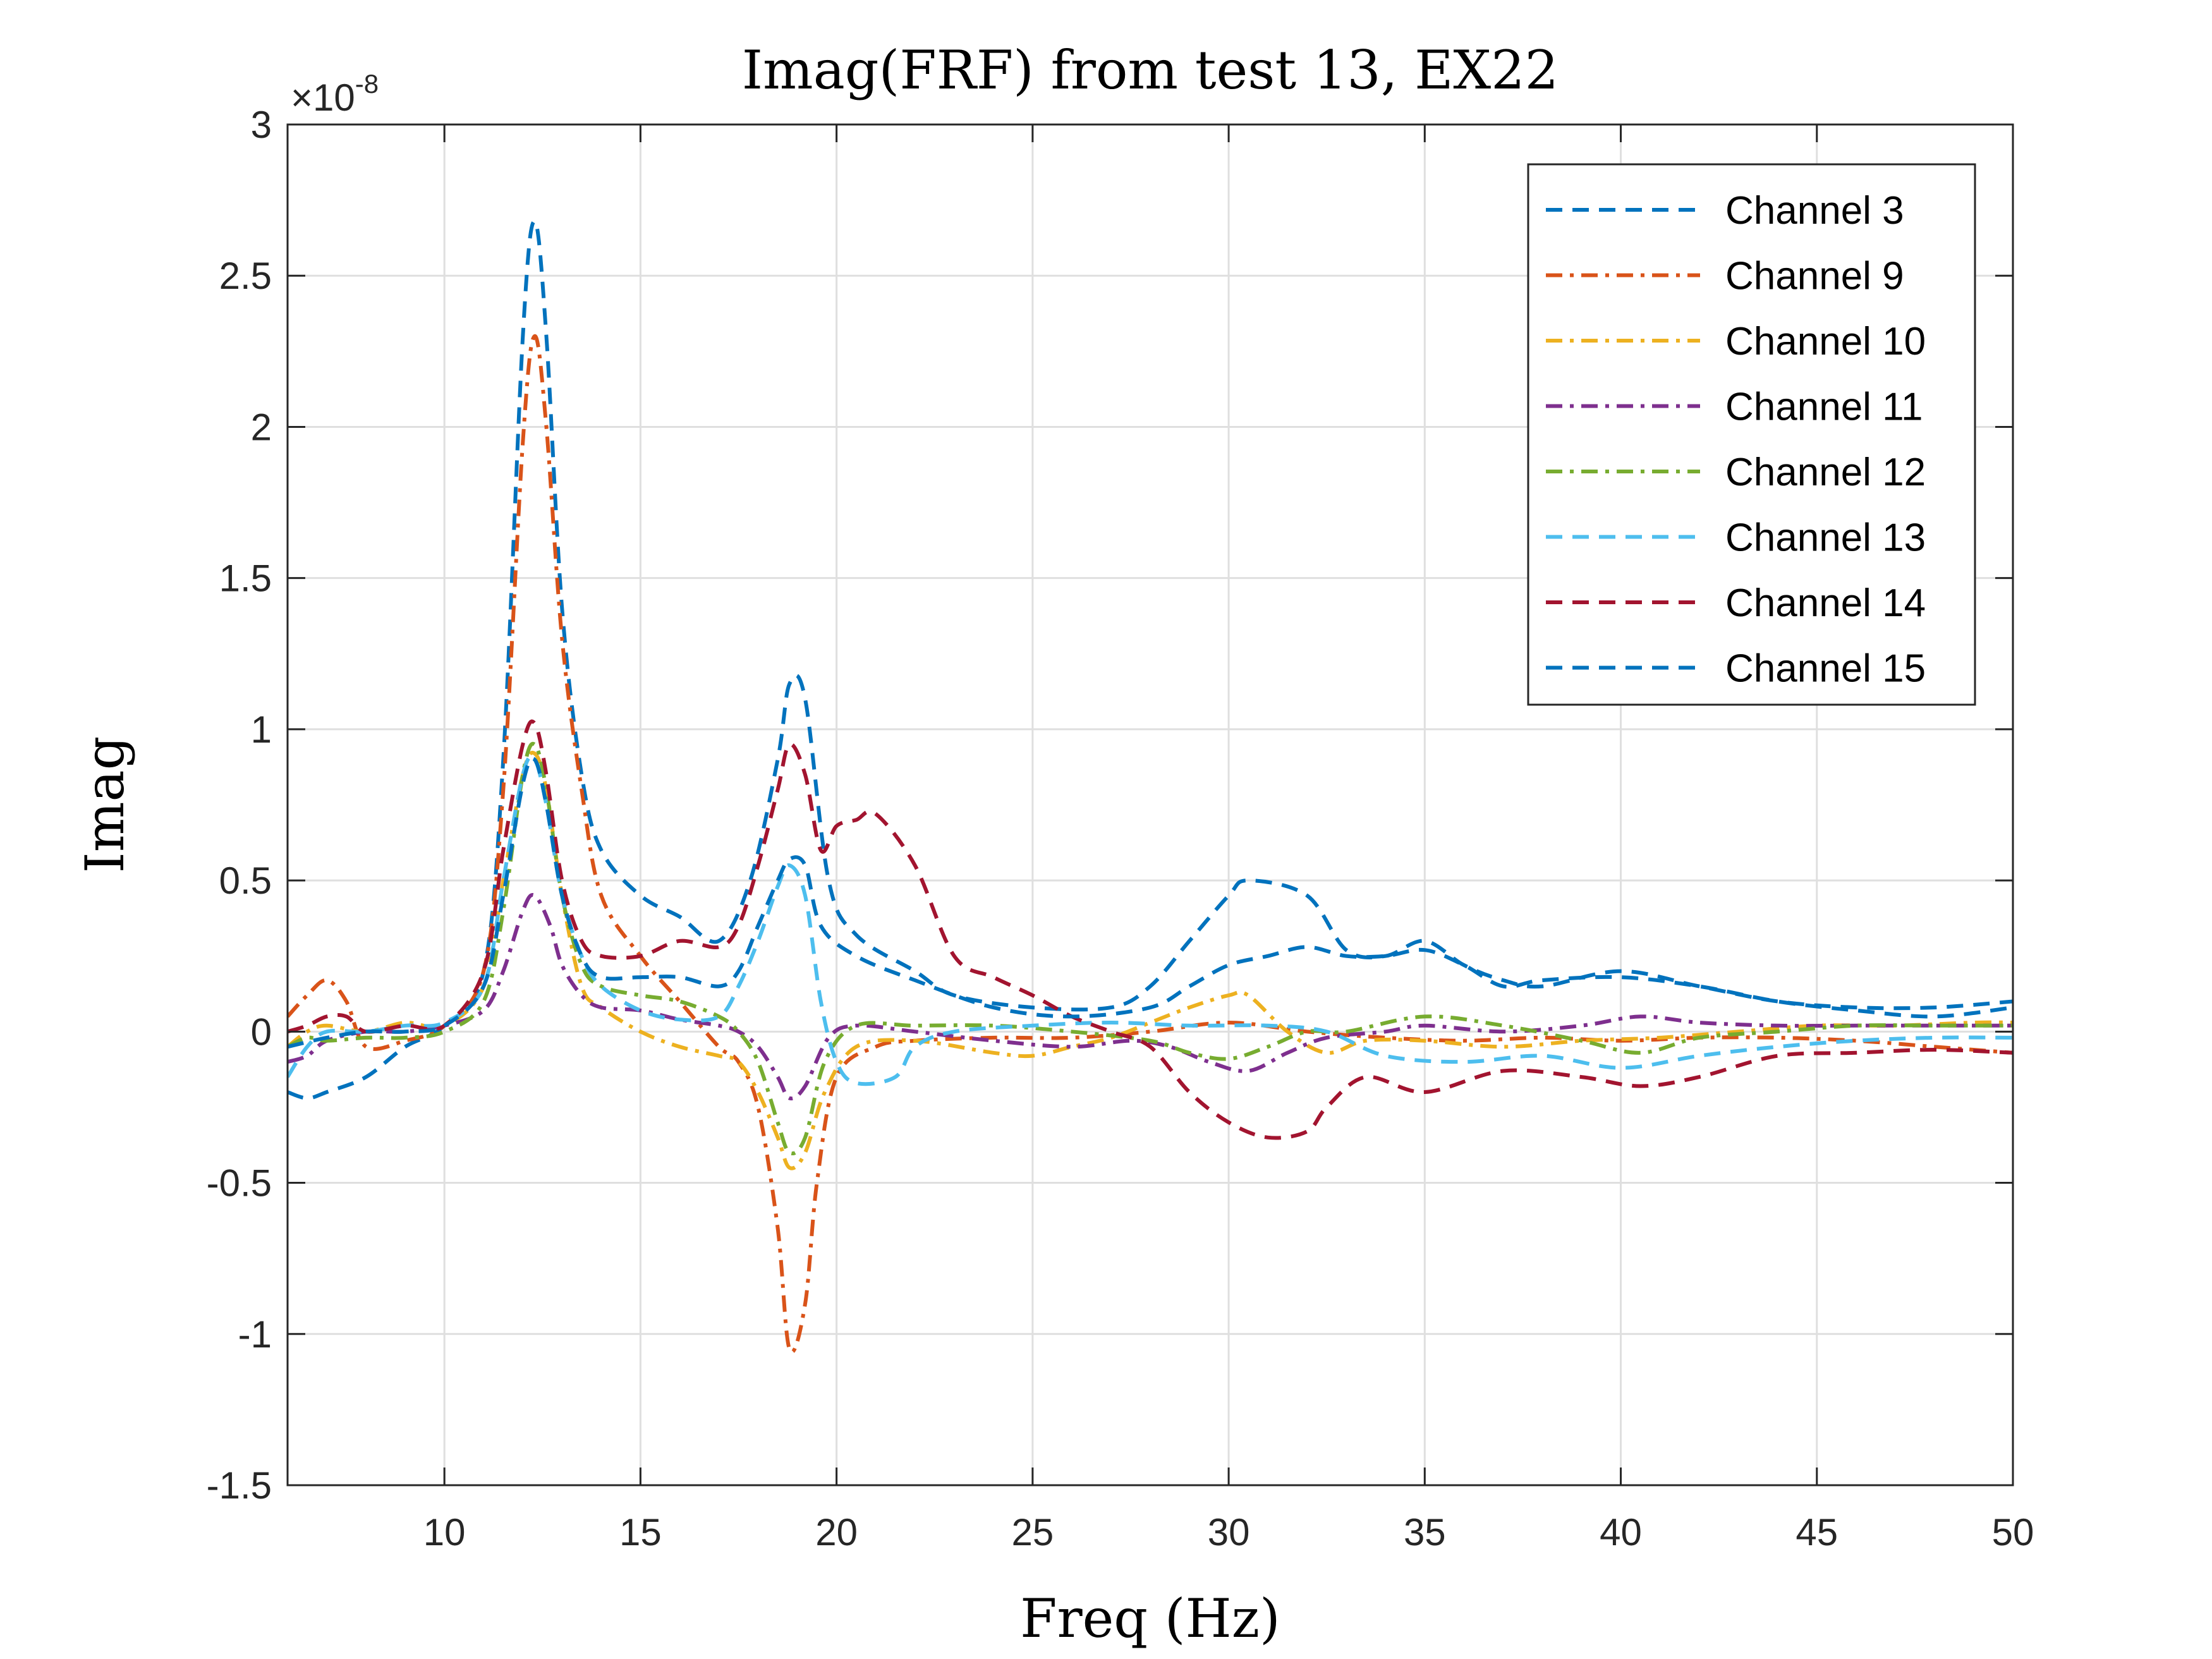 This screenshot has width=2212, height=1659. I want to click on x-tick-labels: 10 15 20 25 30 35 40 45 50, so click(1228, 1532).